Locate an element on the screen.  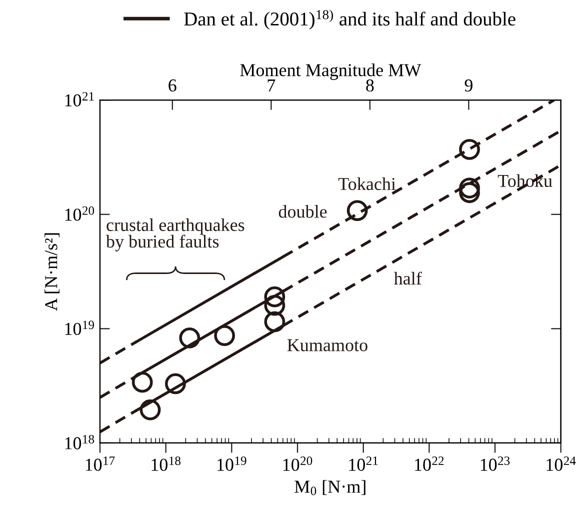
y-tick-label: 10$^{20}$ is located at coordinates (79, 213).